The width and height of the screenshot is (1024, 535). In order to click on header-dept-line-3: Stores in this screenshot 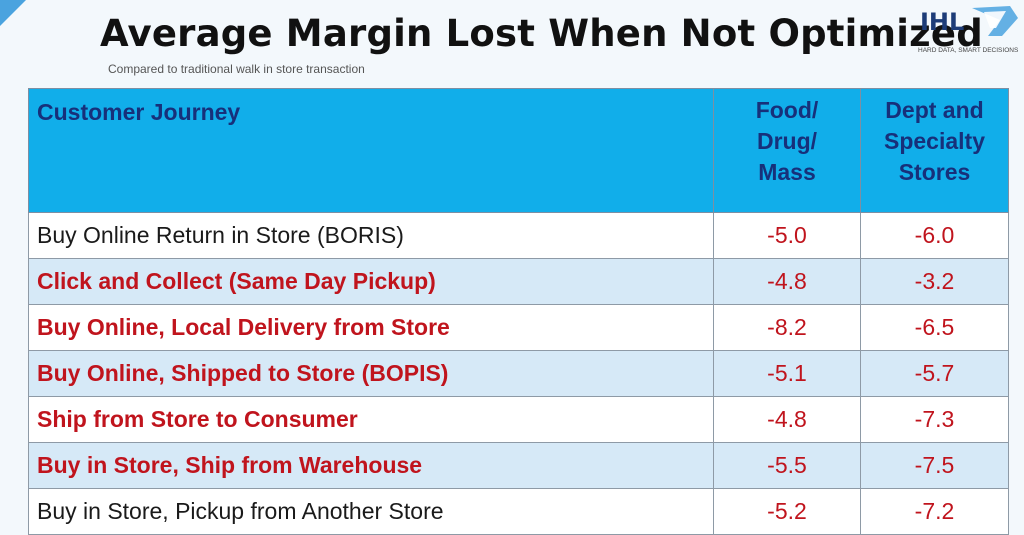, I will do `click(934, 172)`.